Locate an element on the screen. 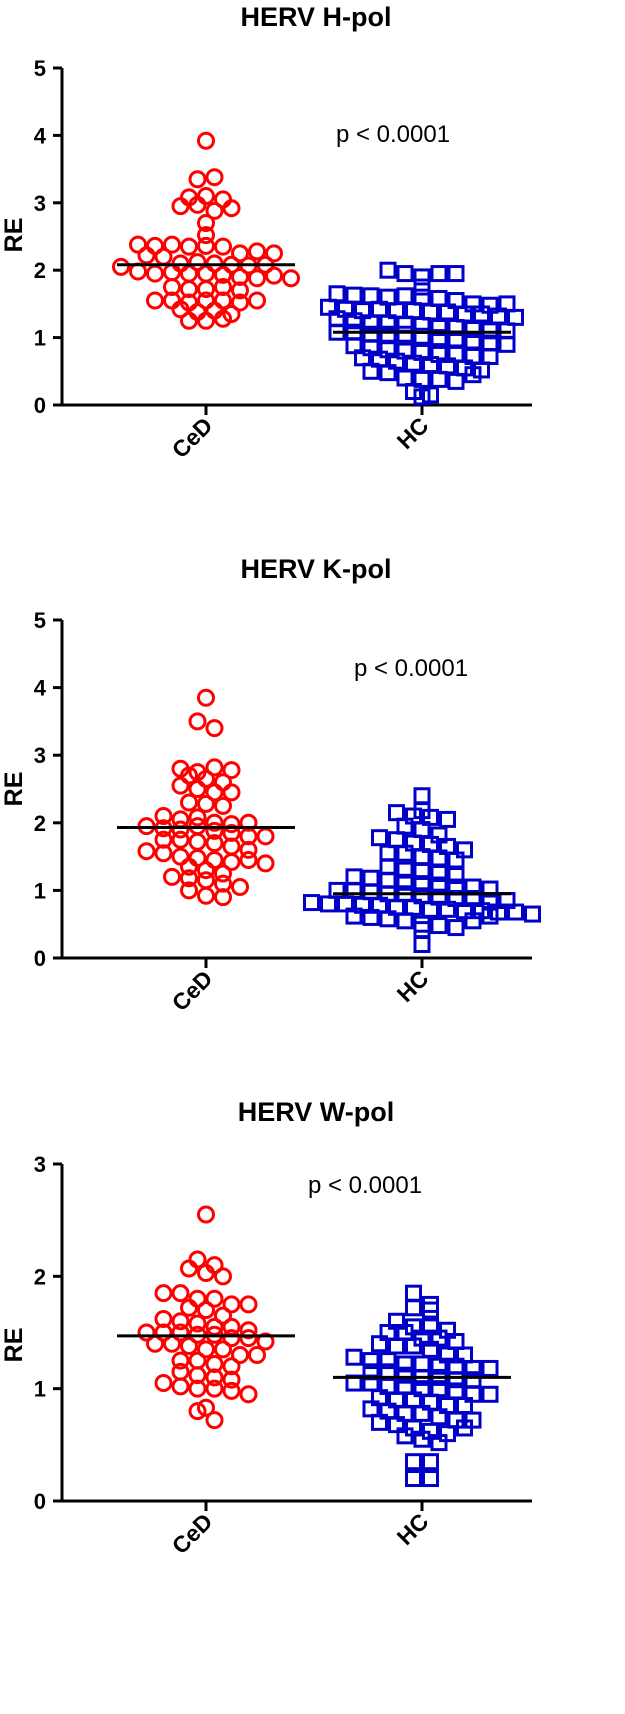  p-value-annotation: p < 0.0001 is located at coordinates (411, 668).